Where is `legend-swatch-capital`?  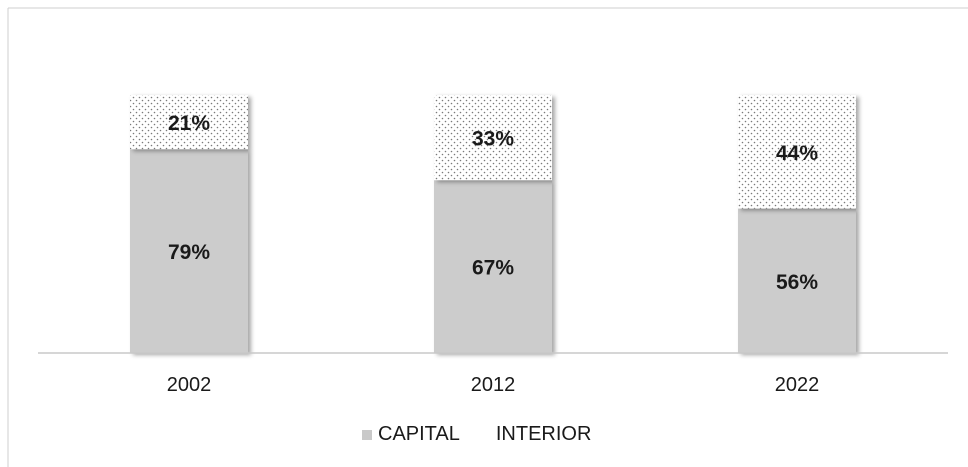
legend-swatch-capital is located at coordinates (367, 434).